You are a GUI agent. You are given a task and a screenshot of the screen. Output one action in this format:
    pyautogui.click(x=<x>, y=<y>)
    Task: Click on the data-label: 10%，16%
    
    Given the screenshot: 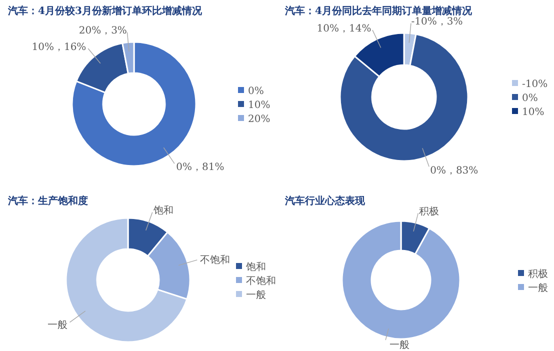 What is the action you would take?
    pyautogui.click(x=59, y=48)
    